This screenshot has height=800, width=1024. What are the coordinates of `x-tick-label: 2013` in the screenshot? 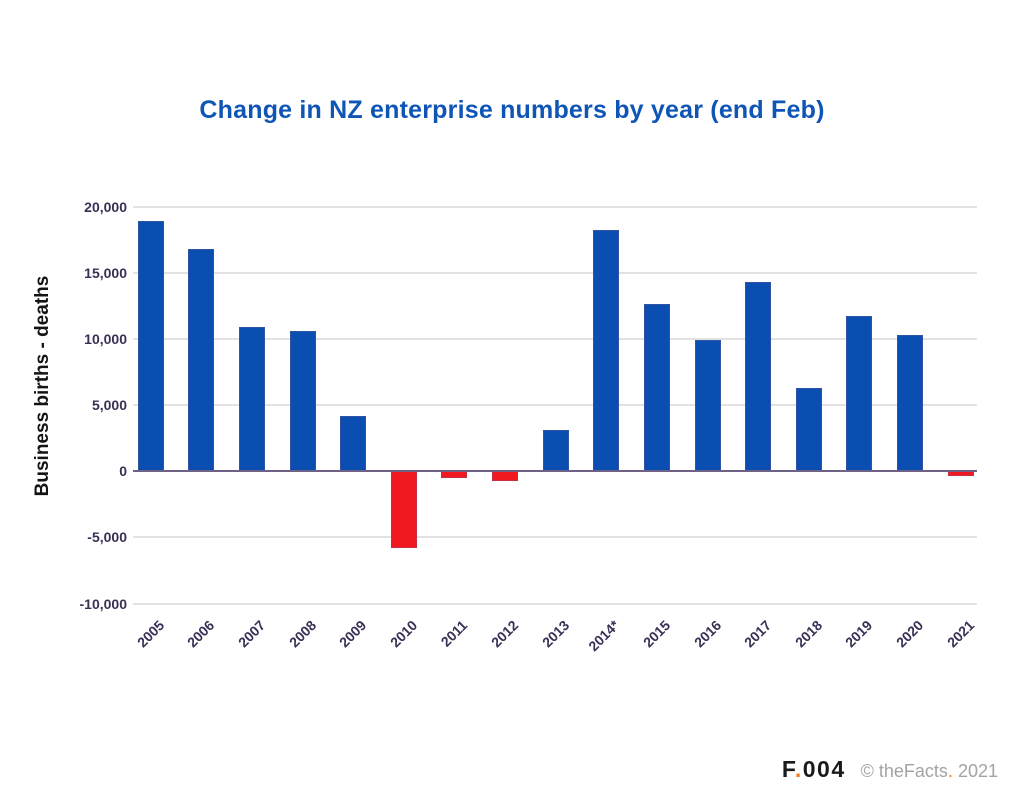 It's located at (555, 634).